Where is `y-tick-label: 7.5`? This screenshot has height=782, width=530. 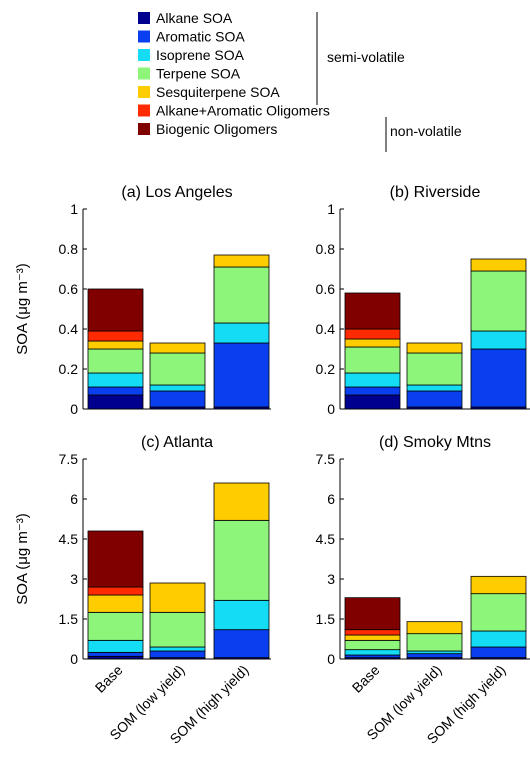 y-tick-label: 7.5 is located at coordinates (69, 459).